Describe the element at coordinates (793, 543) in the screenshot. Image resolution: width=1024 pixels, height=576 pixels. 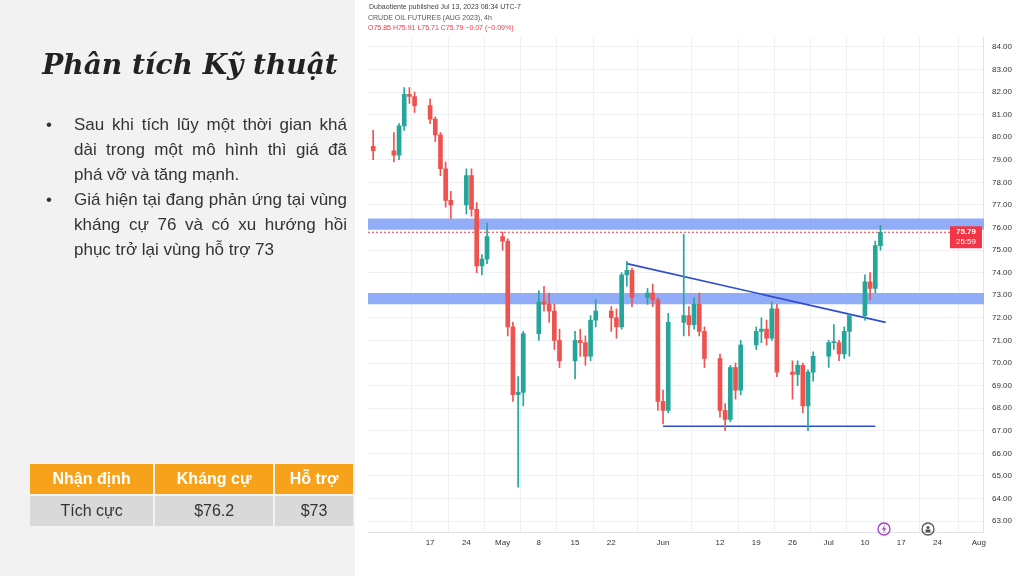
I see `x-tick-label: 26` at that location.